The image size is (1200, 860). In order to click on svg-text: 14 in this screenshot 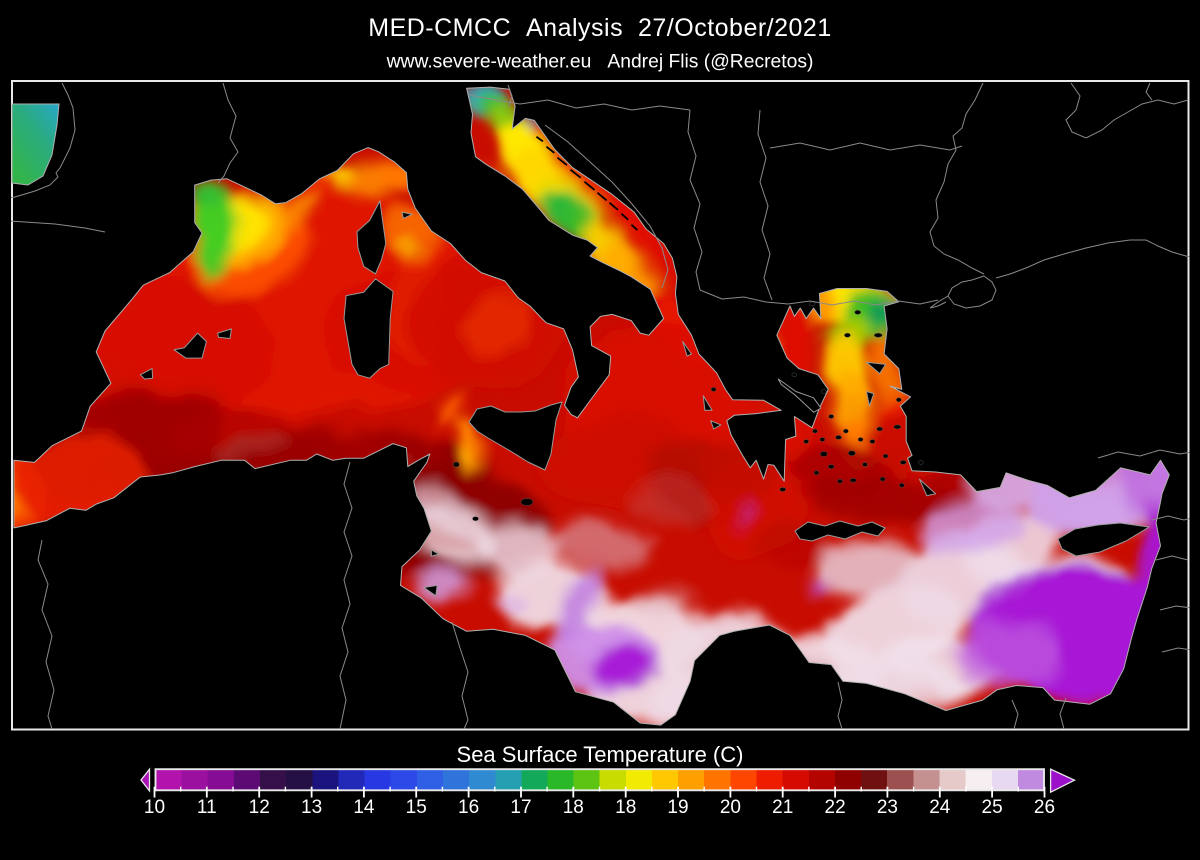, I will do `click(364, 807)`.